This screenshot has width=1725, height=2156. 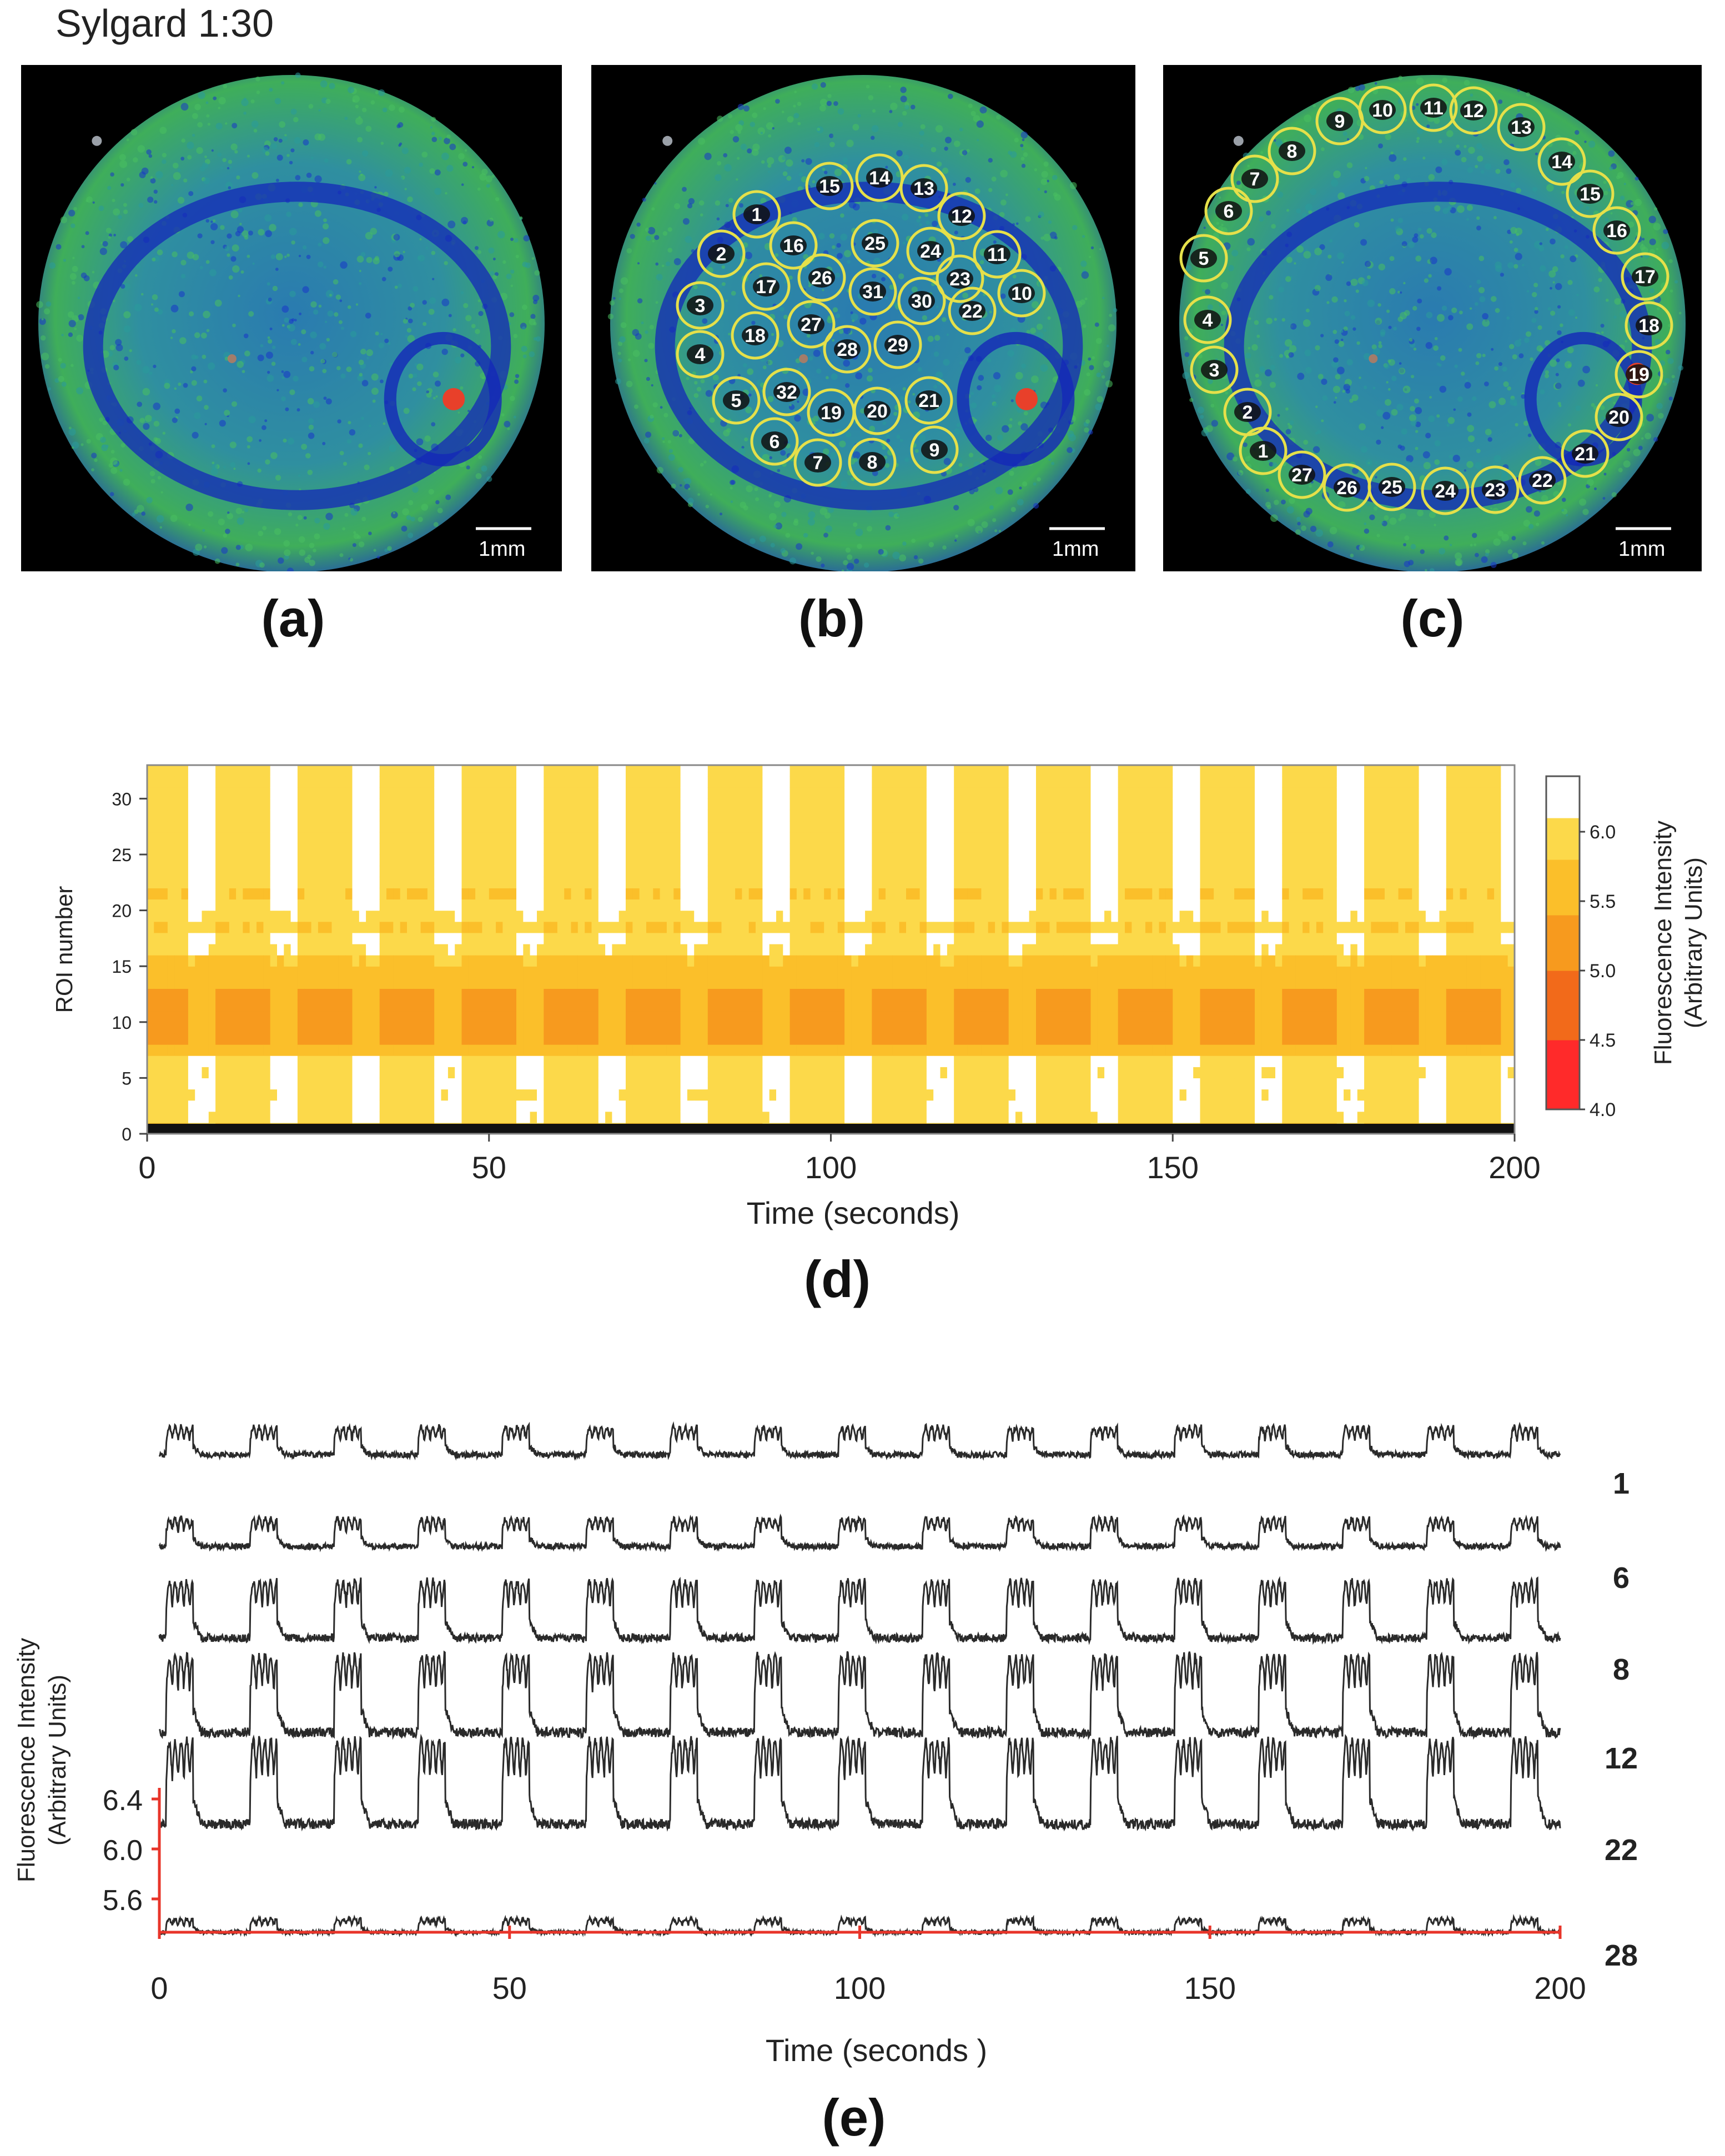 What do you see at coordinates (291, 318) in the screenshot?
I see `micrograph-a: 1mm` at bounding box center [291, 318].